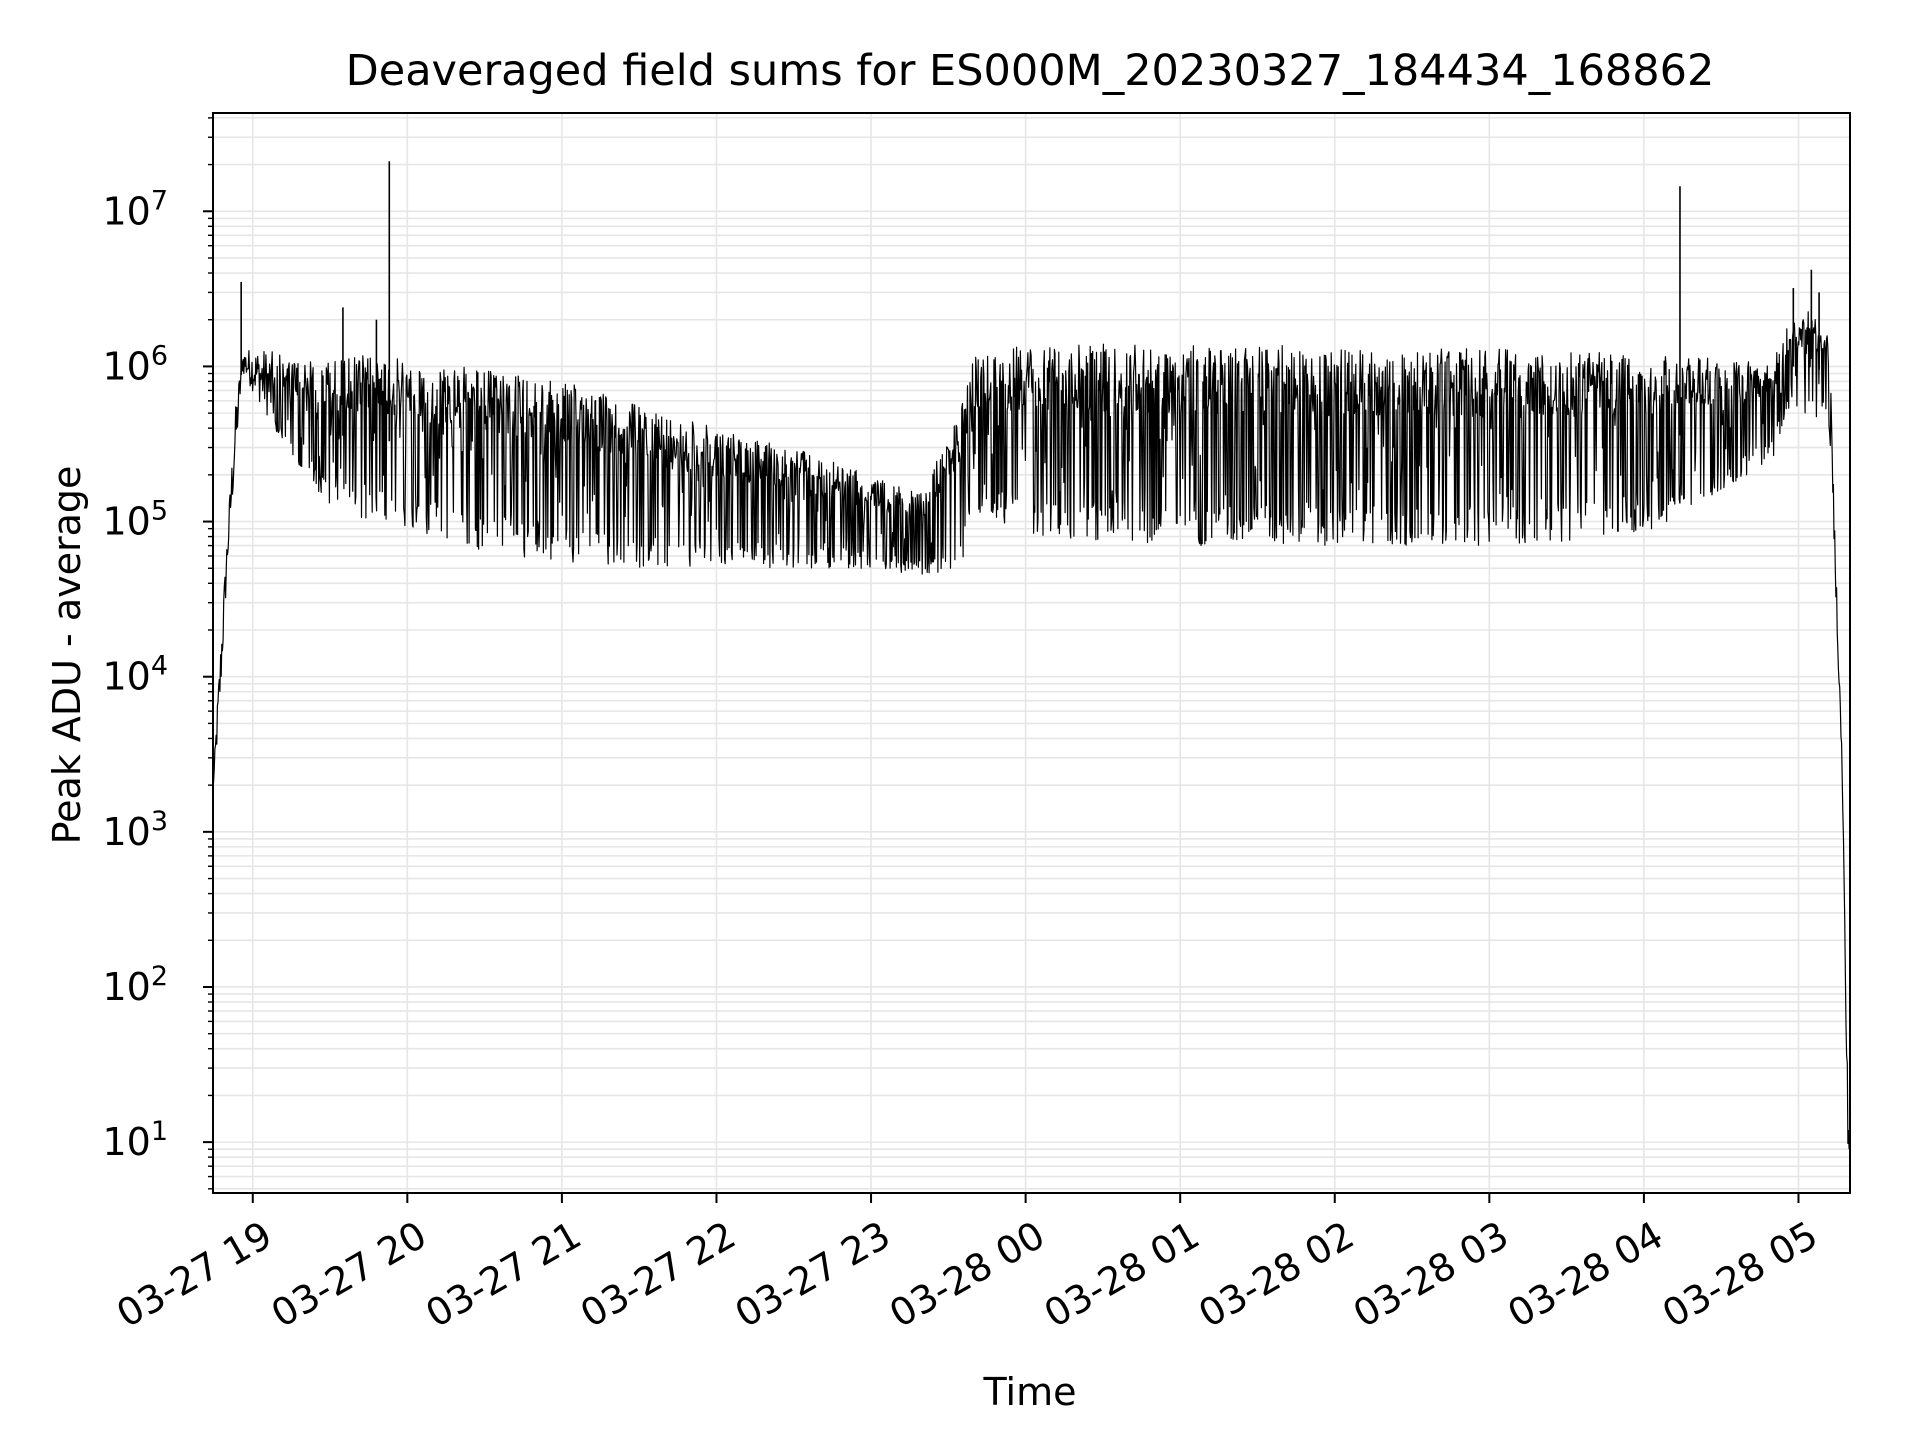  I want to click on x-tick-label: 03-28 04, so click(1585, 1275).